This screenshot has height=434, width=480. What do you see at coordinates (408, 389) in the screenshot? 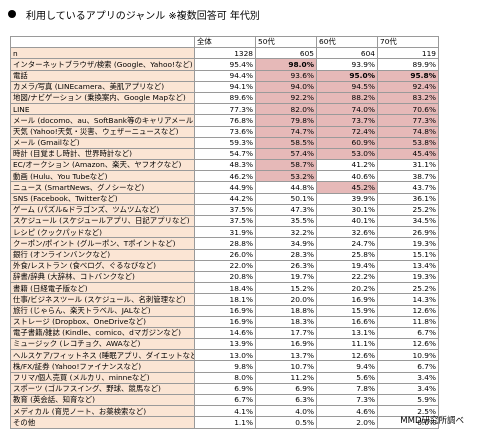
I see `value-cell: 3.4%` at bounding box center [408, 389].